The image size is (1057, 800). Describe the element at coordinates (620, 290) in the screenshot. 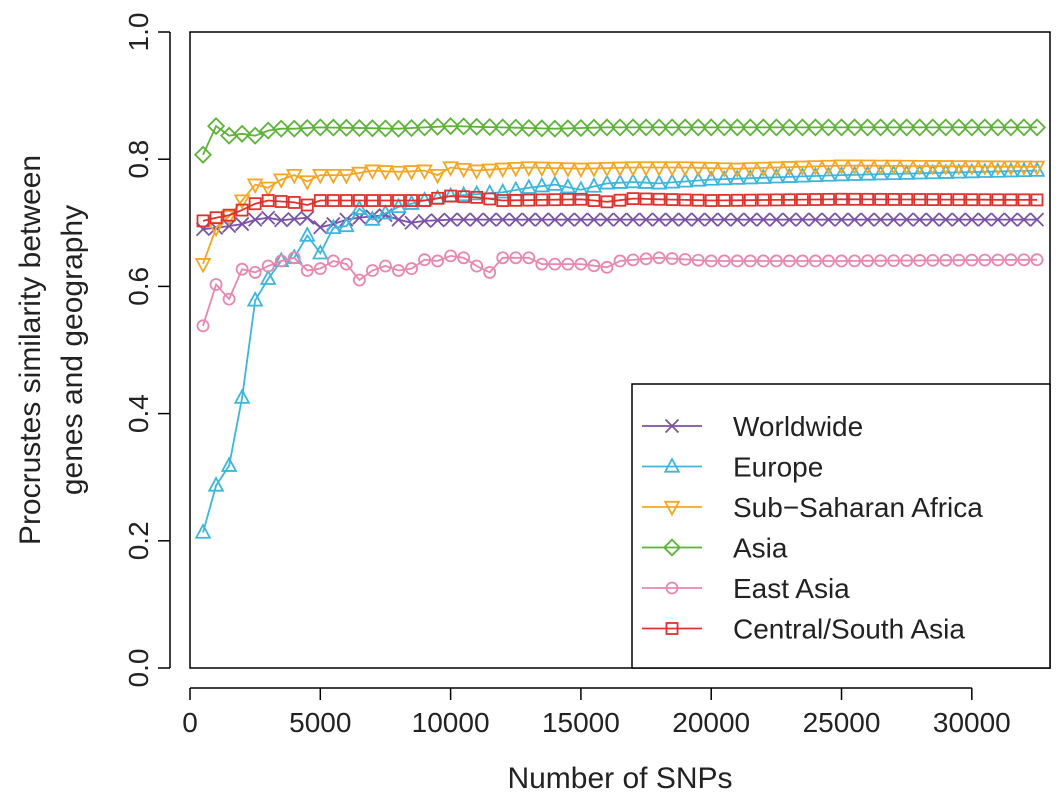

I see `series-line-east-asia` at that location.